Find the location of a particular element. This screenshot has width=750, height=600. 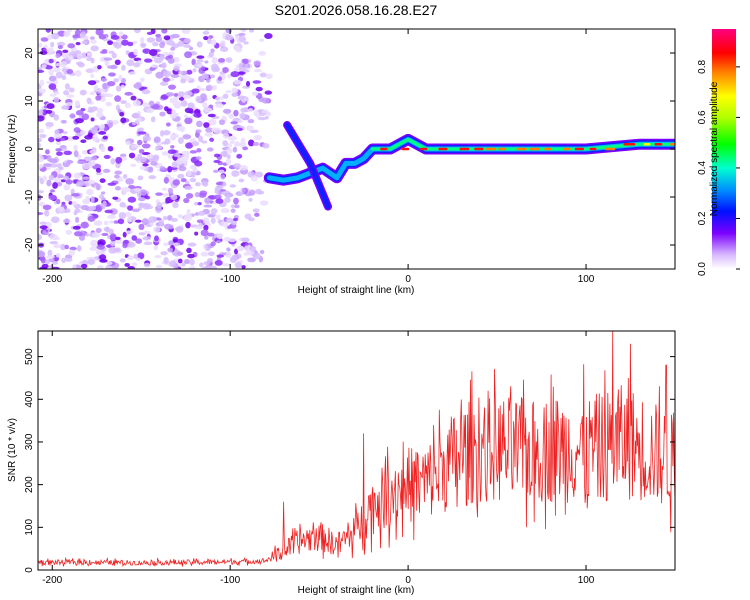

snr-ytick-label: 500 is located at coordinates (29, 356).